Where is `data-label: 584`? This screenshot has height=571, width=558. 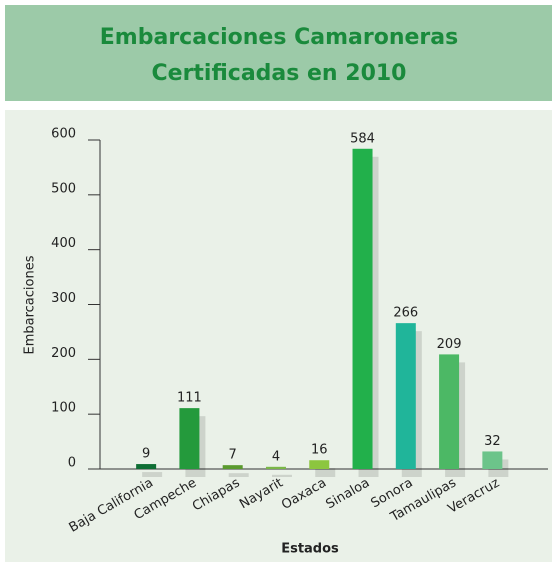 data-label: 584 is located at coordinates (362, 138).